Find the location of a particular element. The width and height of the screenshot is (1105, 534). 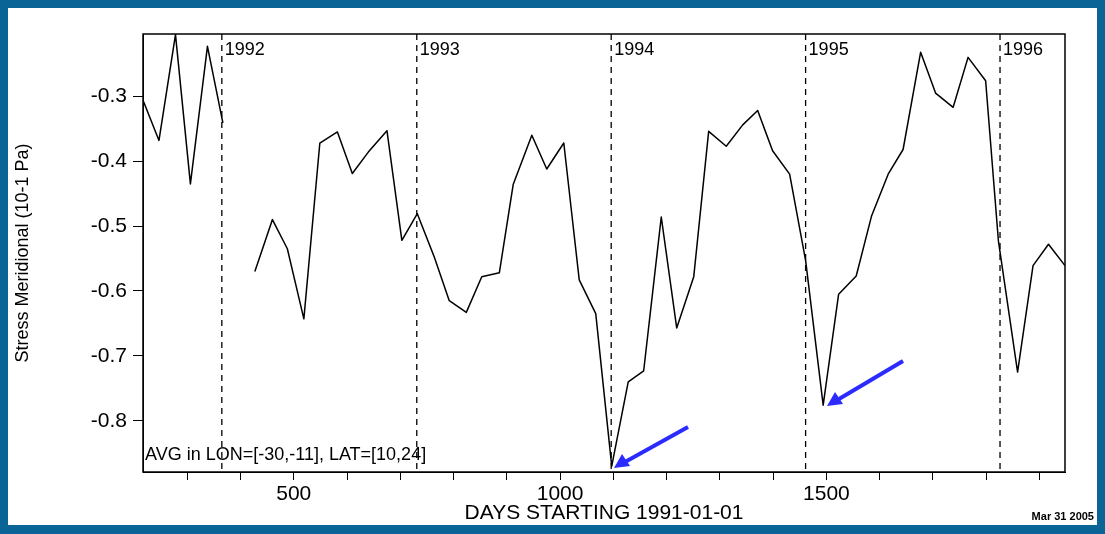

annotation: 1993 is located at coordinates (439, 48).